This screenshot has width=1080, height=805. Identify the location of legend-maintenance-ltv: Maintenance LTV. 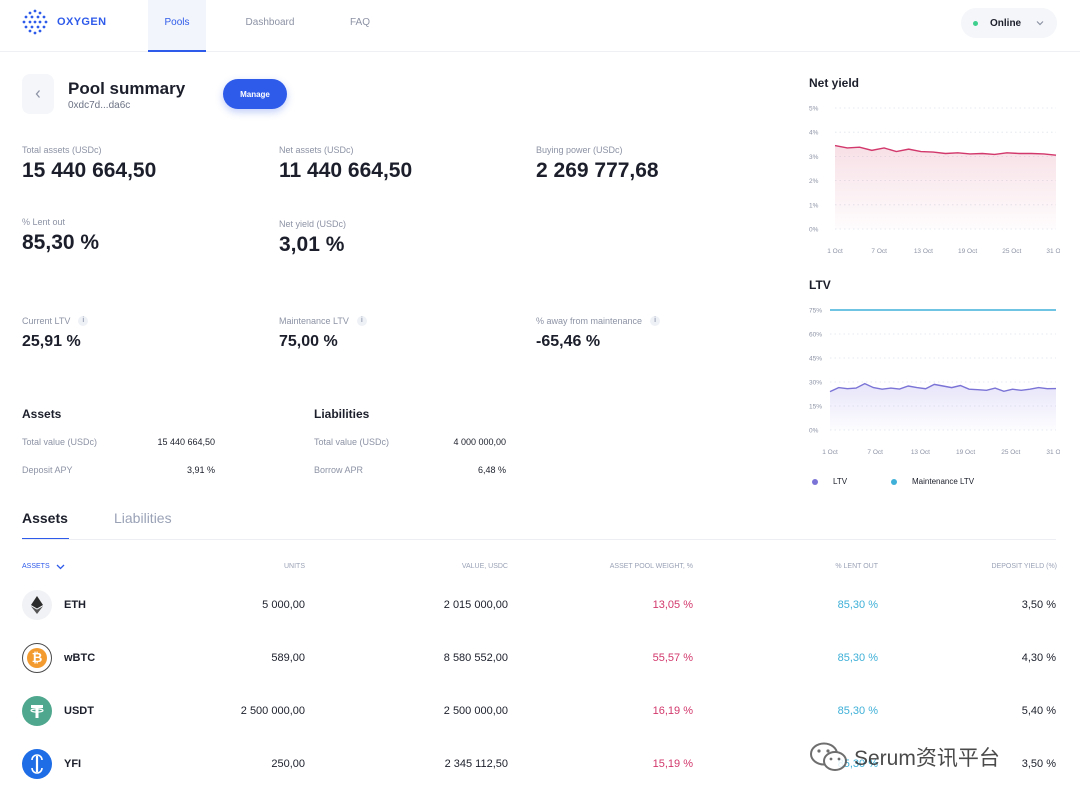
(932, 481).